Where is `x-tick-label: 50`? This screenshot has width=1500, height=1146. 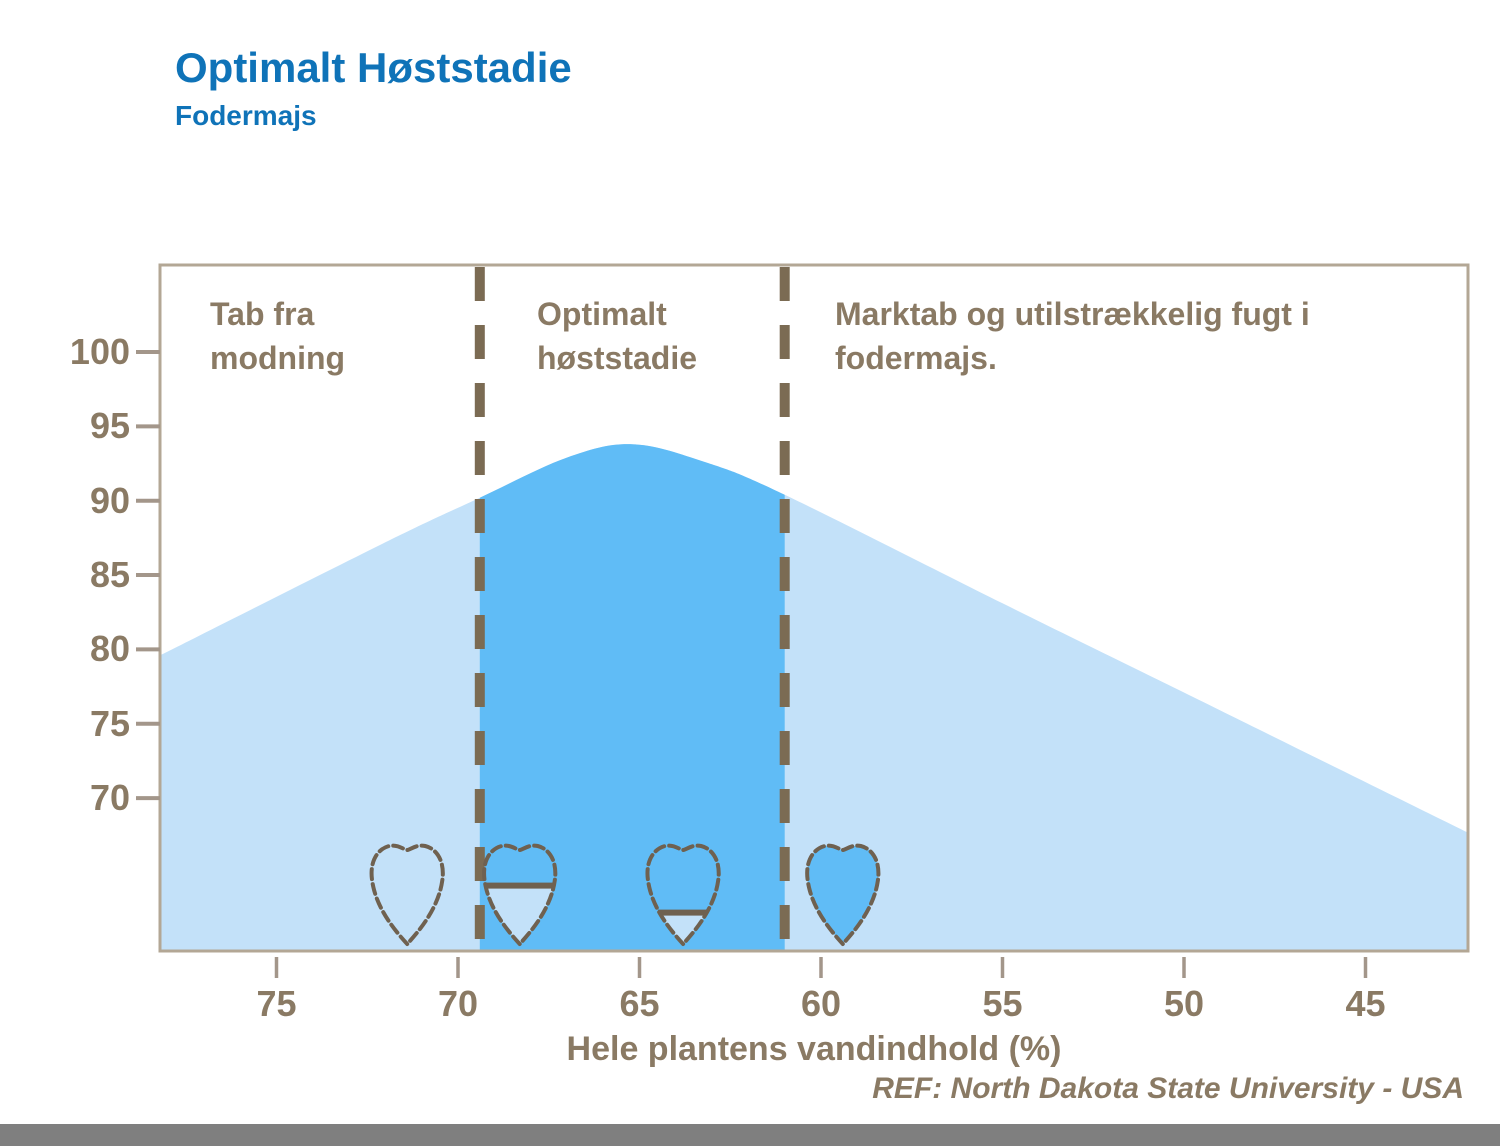
x-tick-label: 50 is located at coordinates (1184, 1003).